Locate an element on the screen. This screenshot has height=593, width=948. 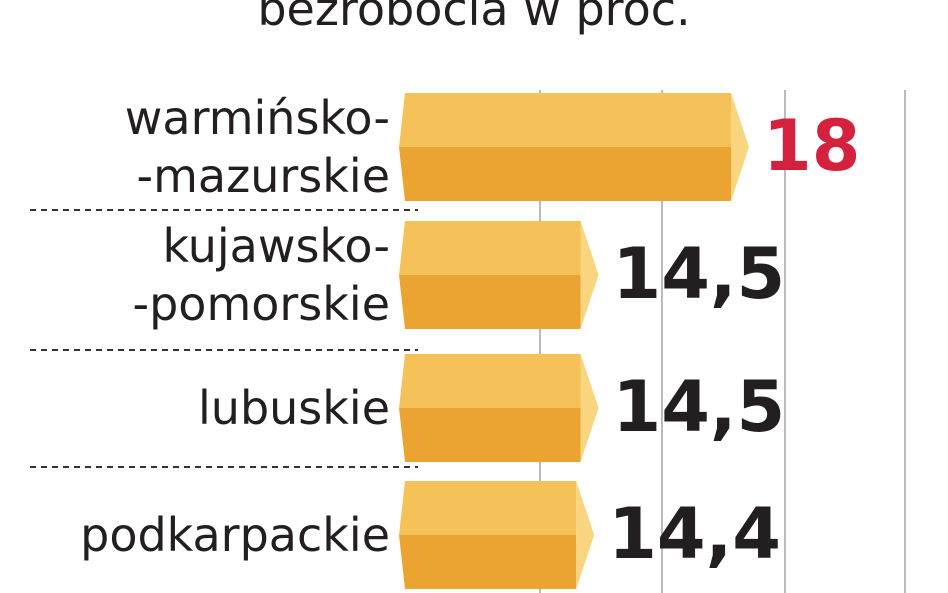
category-label: podkarpackie is located at coordinates (235, 535).